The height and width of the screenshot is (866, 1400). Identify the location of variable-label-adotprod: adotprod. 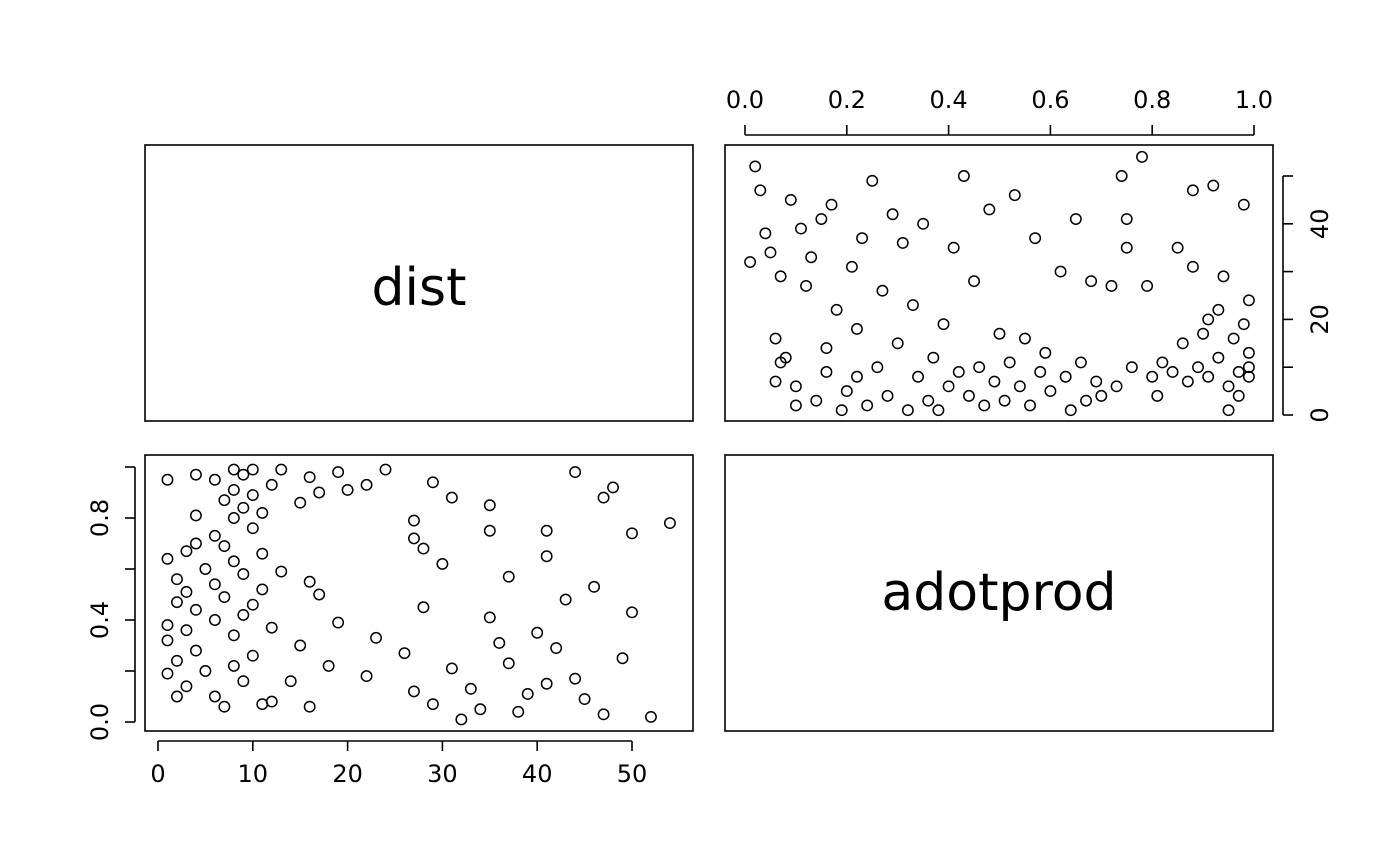
(998, 593).